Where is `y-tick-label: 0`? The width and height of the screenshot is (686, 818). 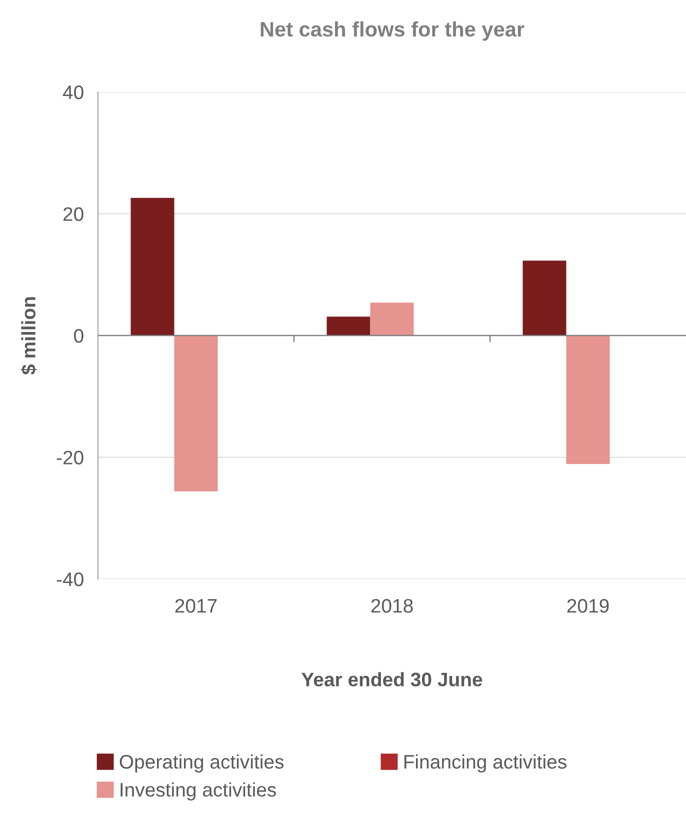
y-tick-label: 0 is located at coordinates (79, 335).